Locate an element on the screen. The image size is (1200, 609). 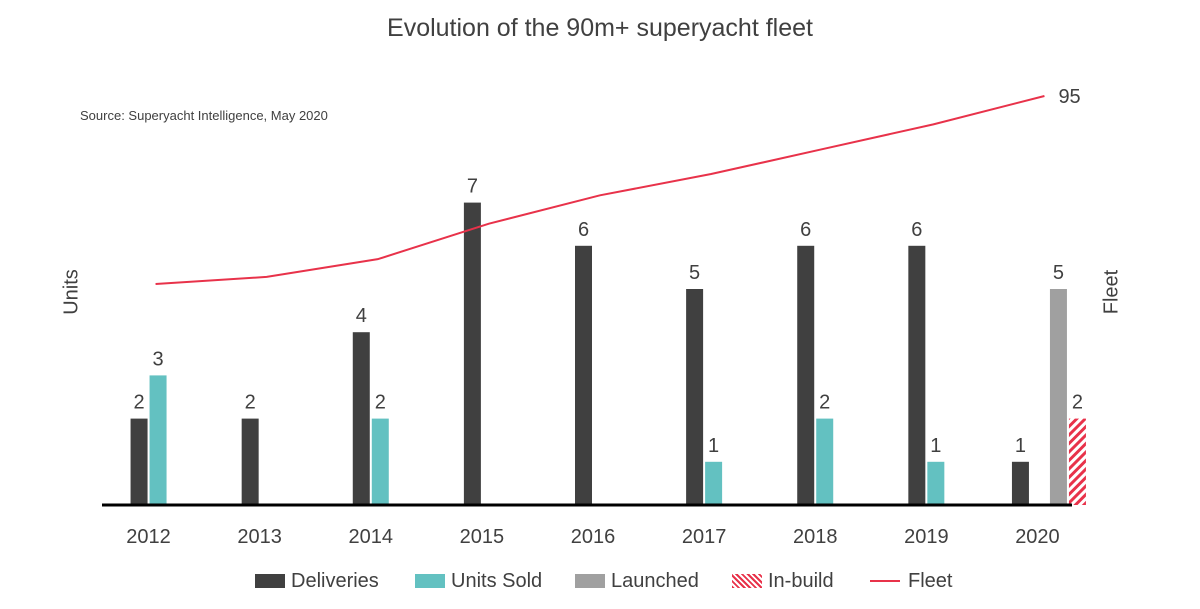
x-tick-label-2014: 2014 is located at coordinates (371, 537).